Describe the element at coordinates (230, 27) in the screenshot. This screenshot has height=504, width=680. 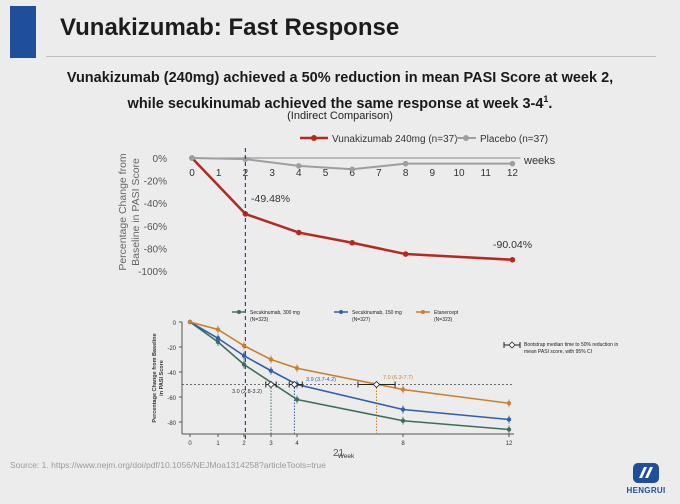
I see `slide-title: Vunakizumab: Fast Response` at that location.